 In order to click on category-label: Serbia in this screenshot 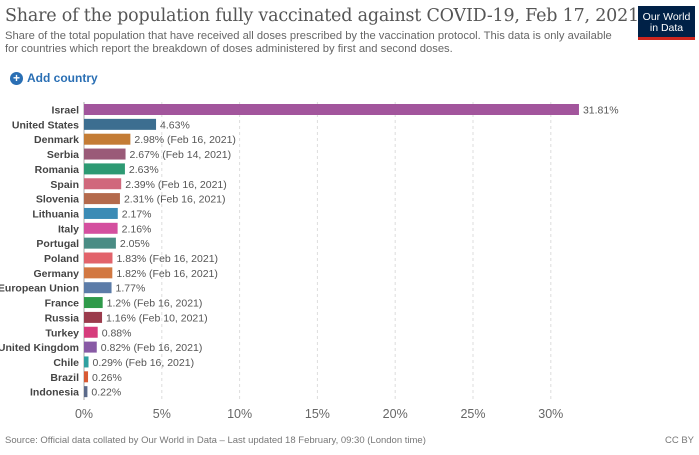, I will do `click(63, 155)`.